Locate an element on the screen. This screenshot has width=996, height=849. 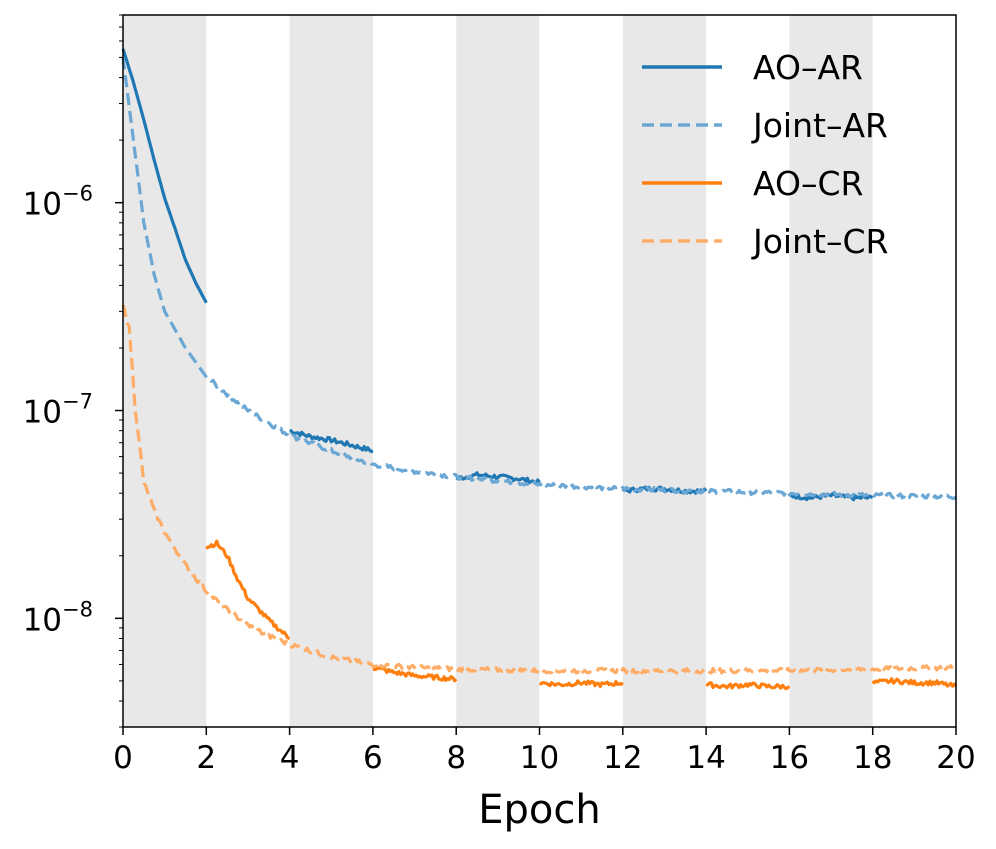
x-tick-label: 4 is located at coordinates (290, 758).